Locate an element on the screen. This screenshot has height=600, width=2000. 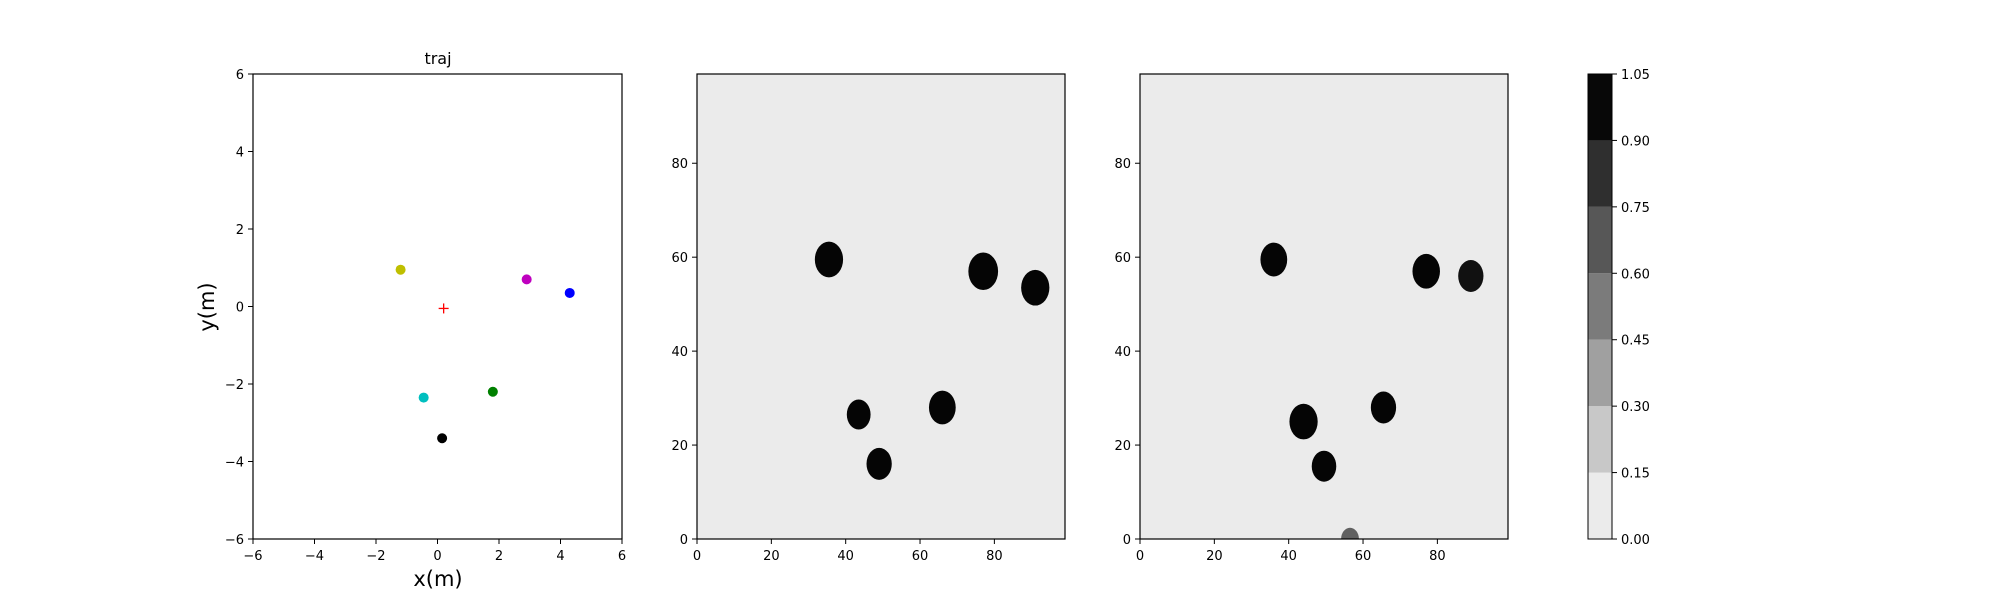
colorbar-frame is located at coordinates (1600, 306).